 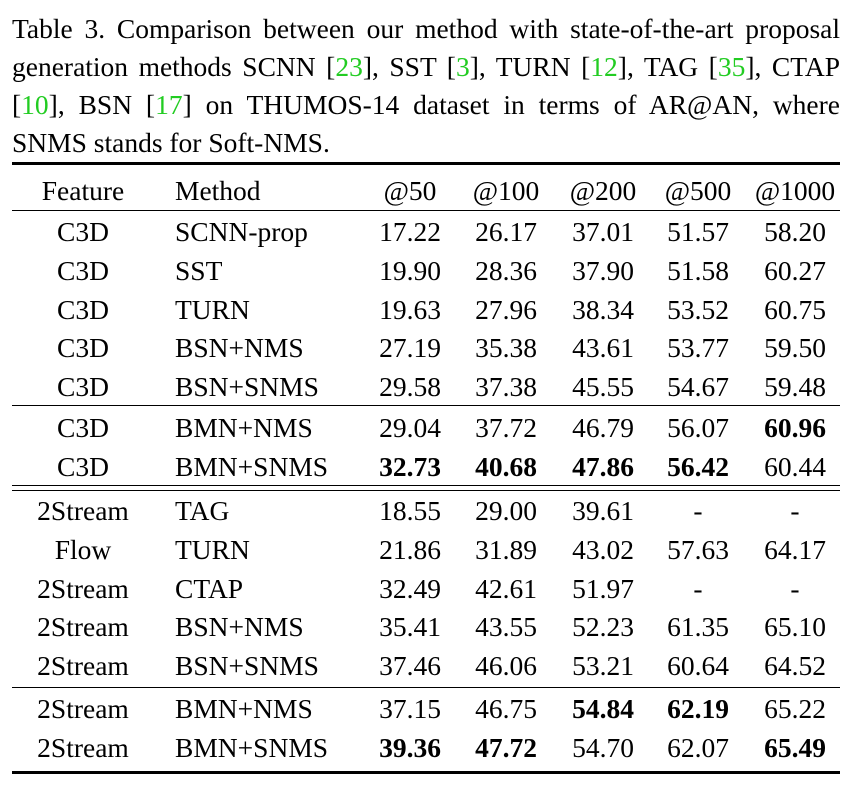 What do you see at coordinates (530, 66) in the screenshot?
I see `caption-text: ], TURN [` at bounding box center [530, 66].